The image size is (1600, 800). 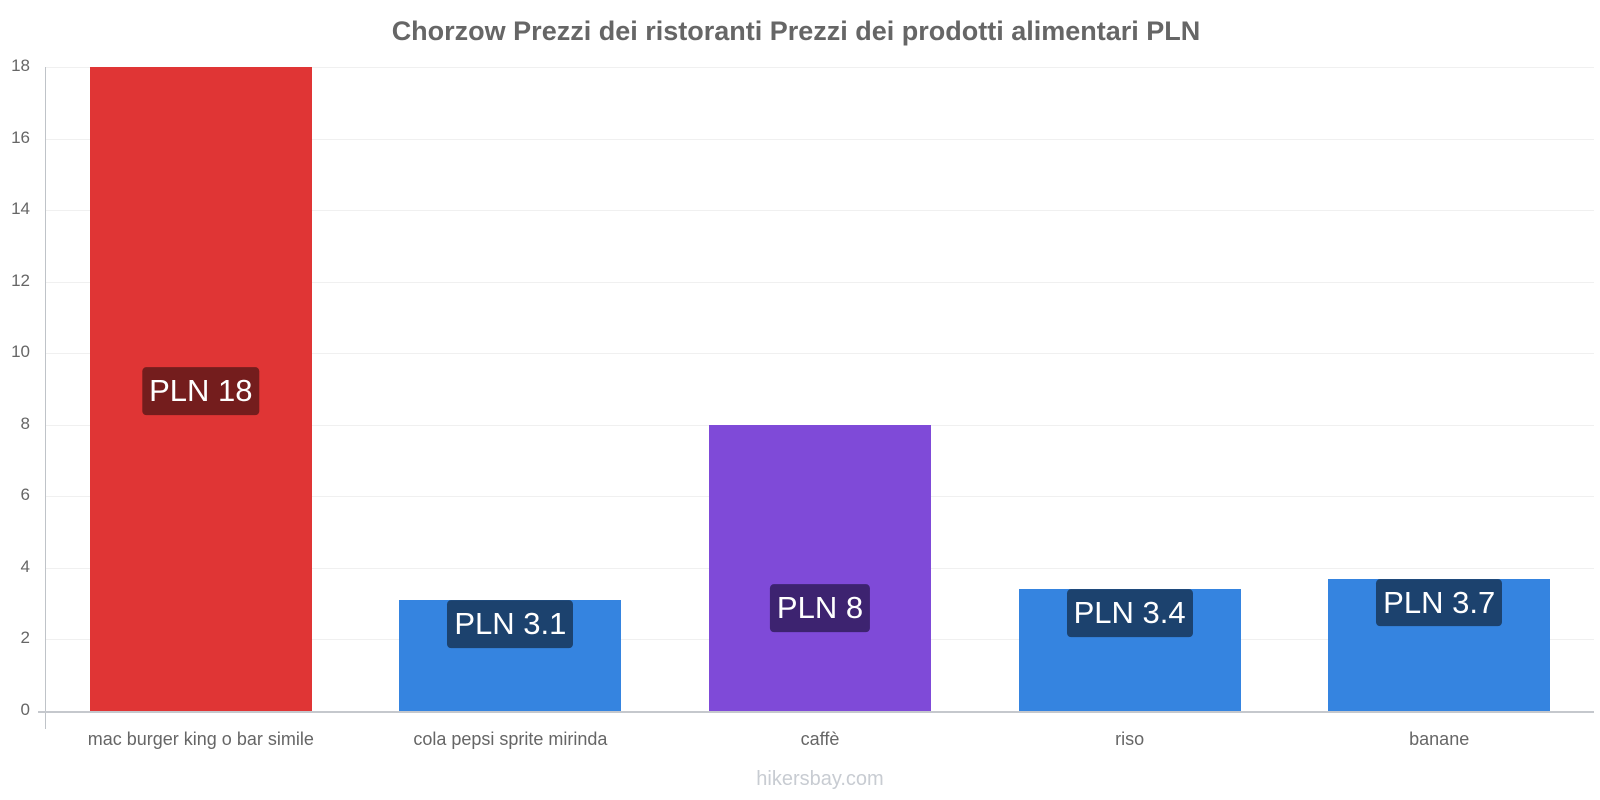 I want to click on bar-value-label: PLN 3.1, so click(x=510, y=624).